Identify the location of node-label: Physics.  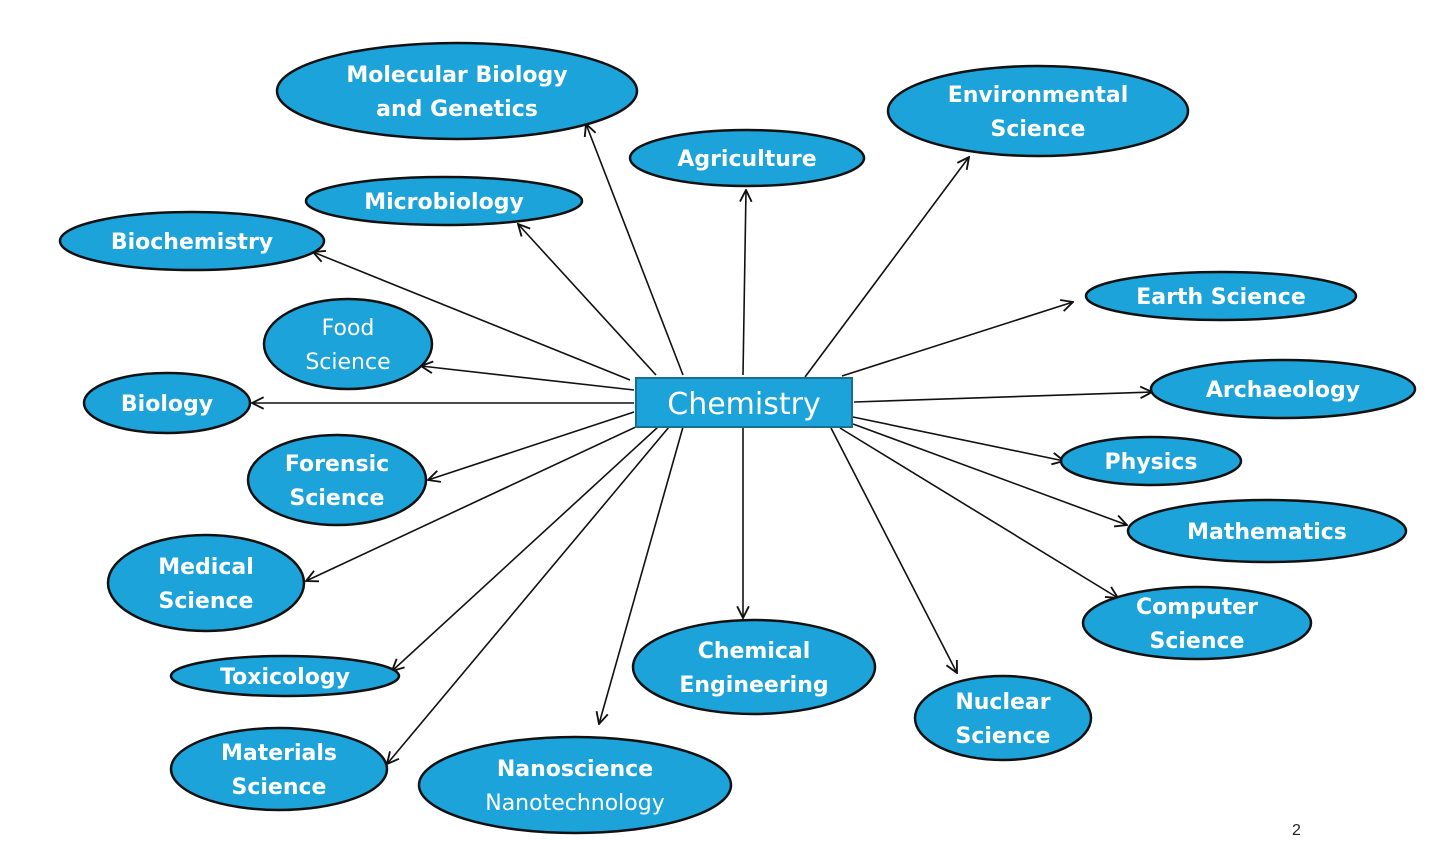
(1151, 462).